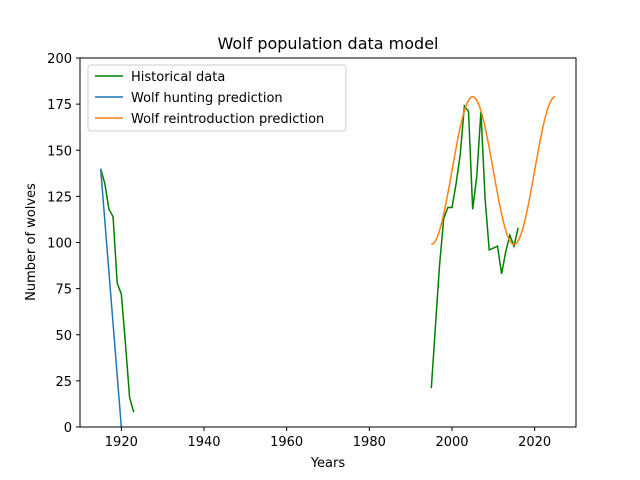  Describe the element at coordinates (203, 442) in the screenshot. I see `x-tick-label: 1940` at that location.